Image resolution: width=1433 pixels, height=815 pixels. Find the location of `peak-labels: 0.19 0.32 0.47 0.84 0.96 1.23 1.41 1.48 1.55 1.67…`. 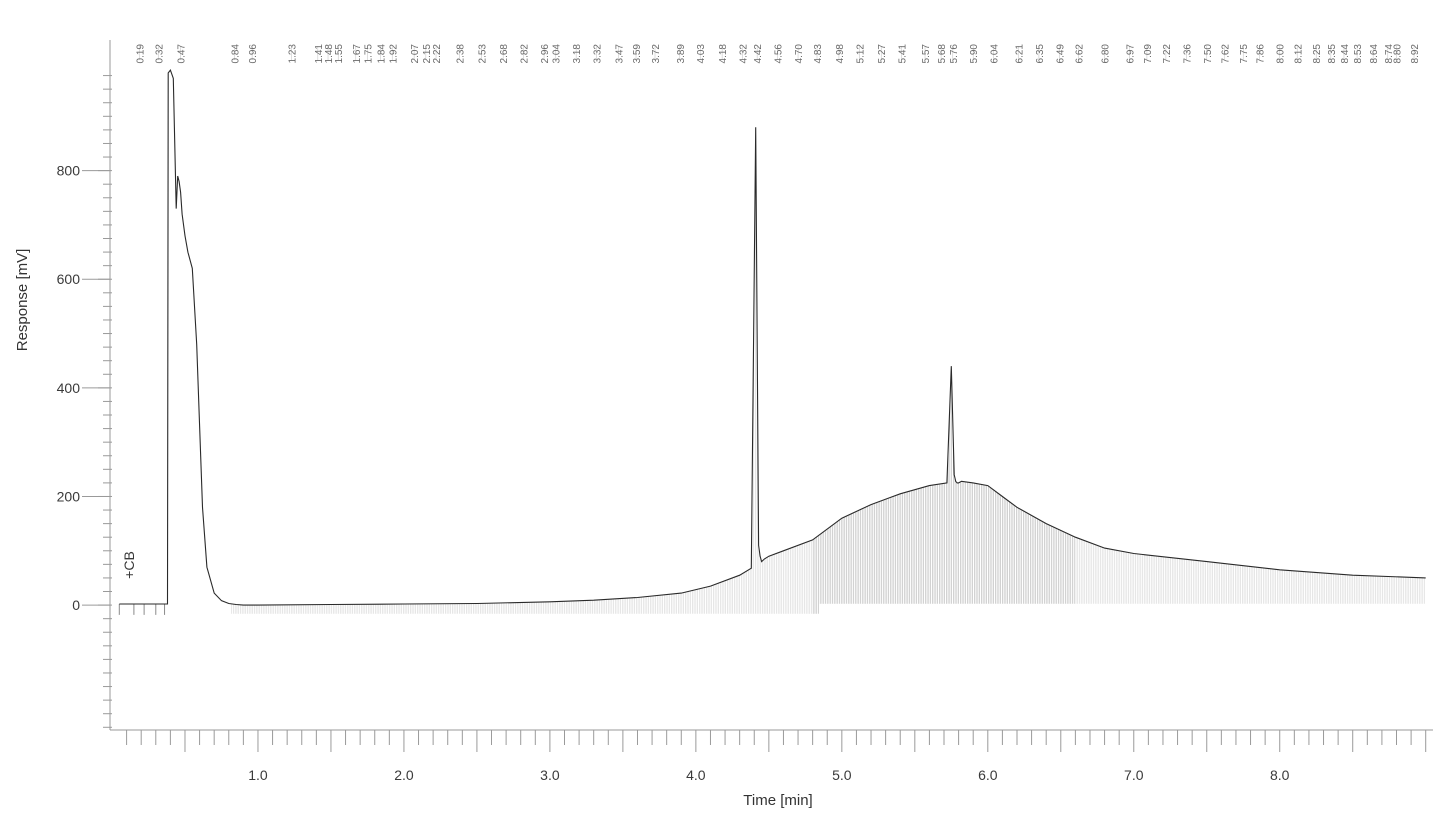

peak-labels: 0.19 0.32 0.47 0.84 0.96 1.23 1.41 1.48 1.55 1.67… is located at coordinates (778, 54).